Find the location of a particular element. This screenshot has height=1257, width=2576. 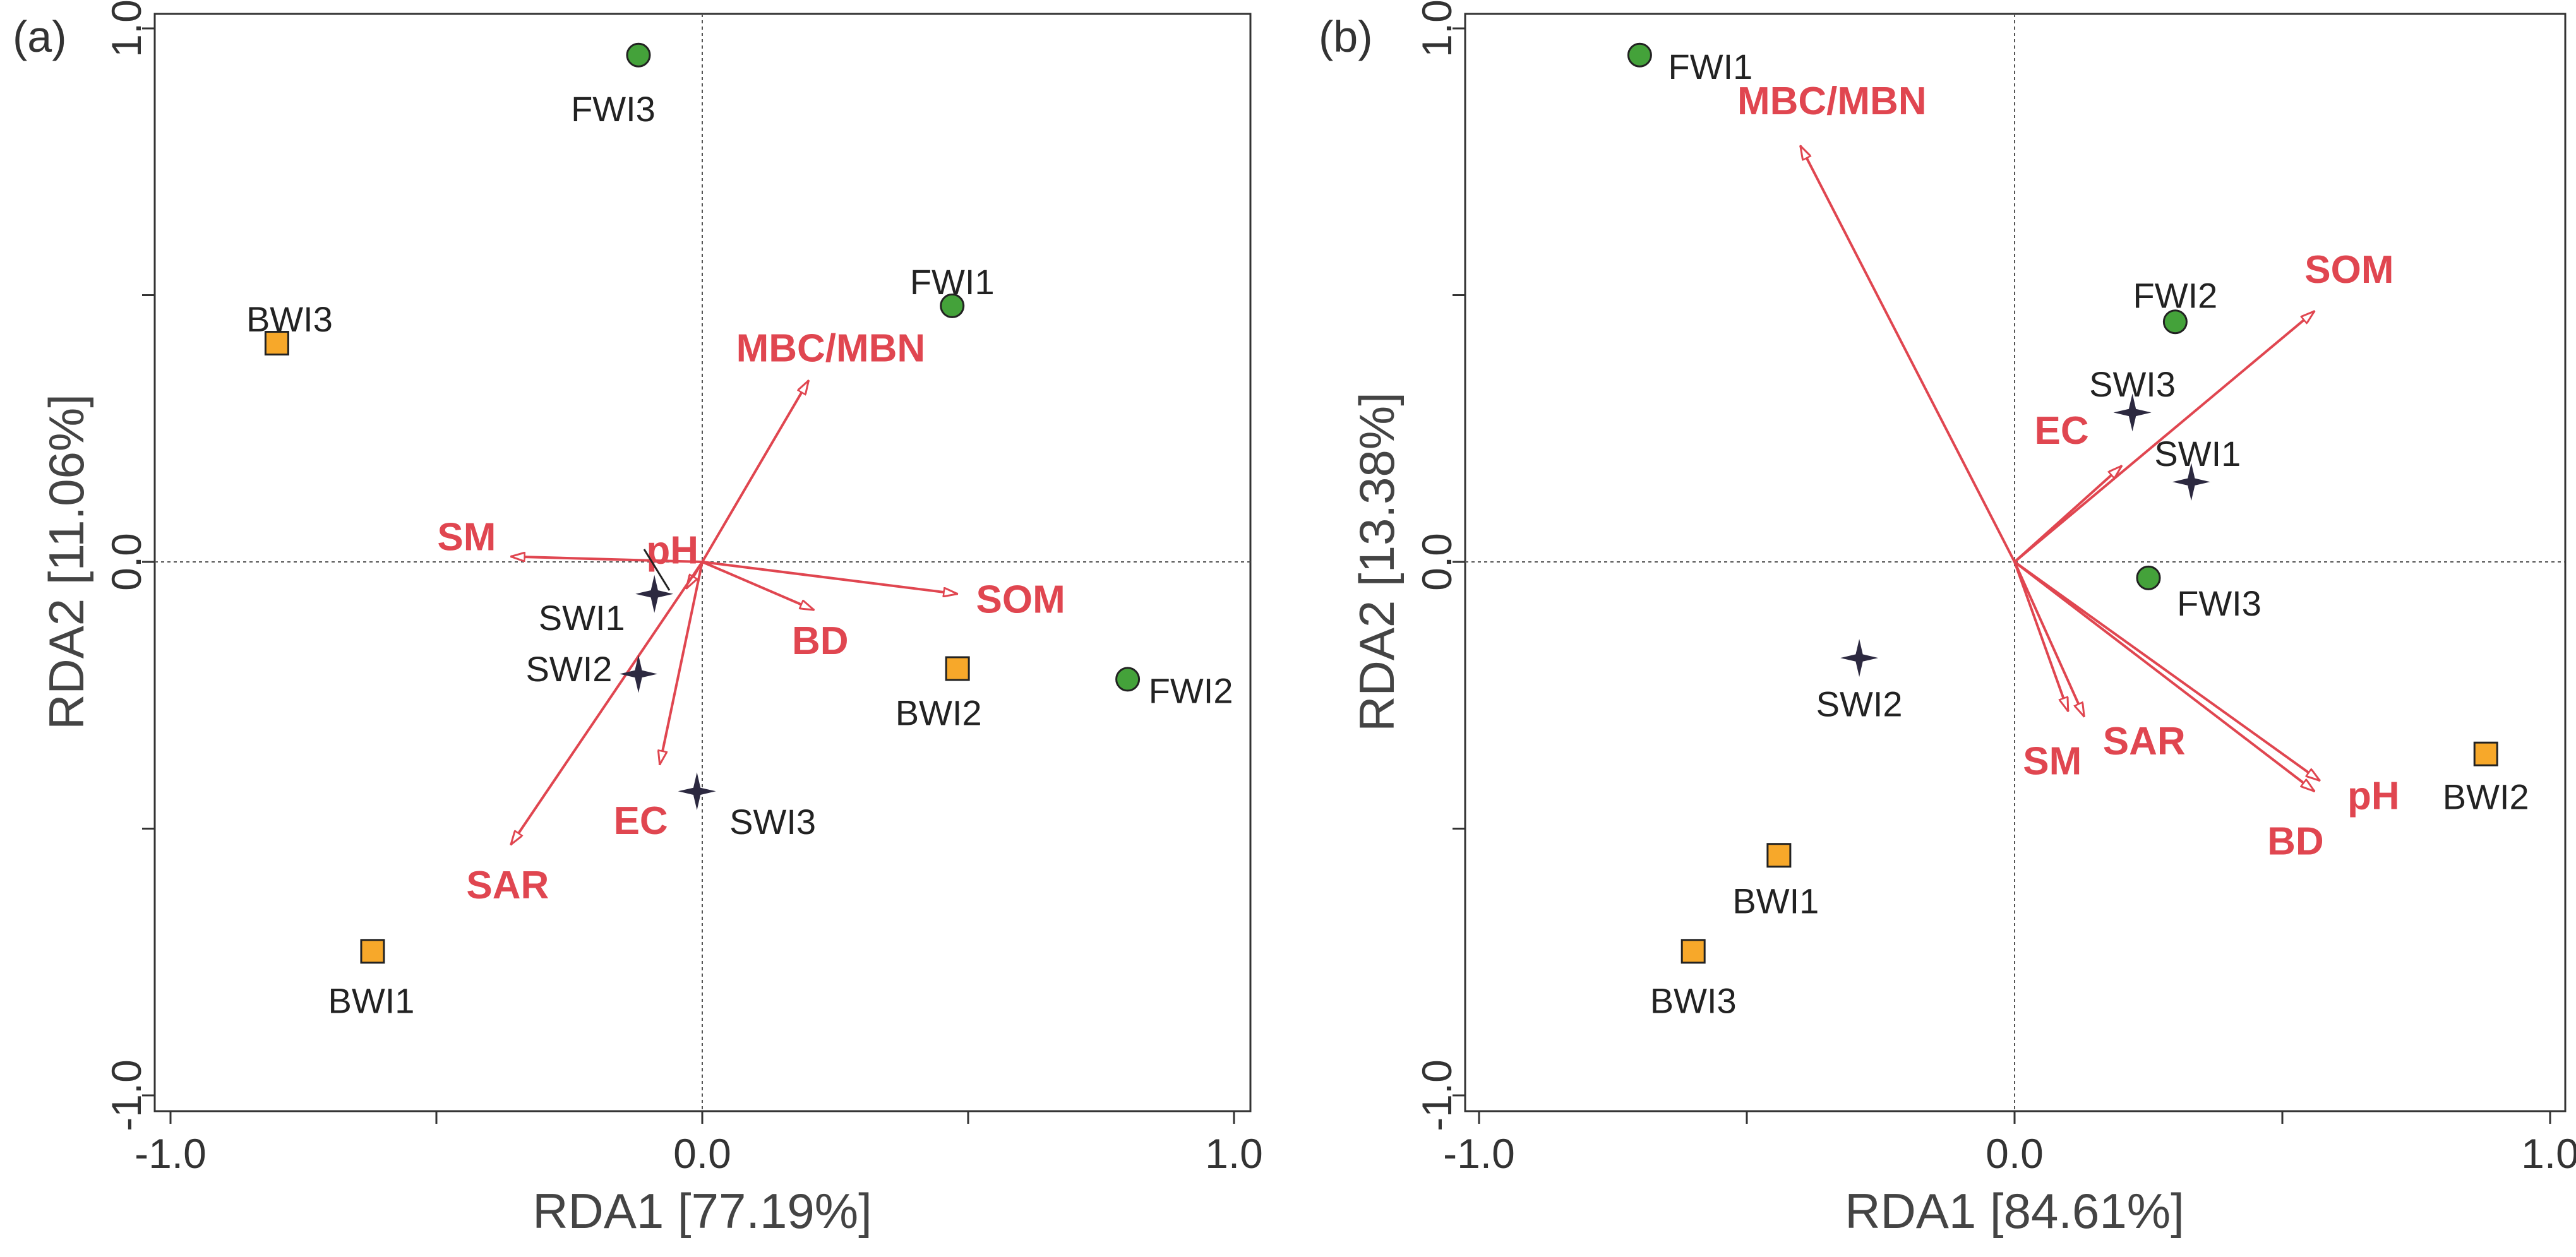

vector-ph is located at coordinates (2166, 670).